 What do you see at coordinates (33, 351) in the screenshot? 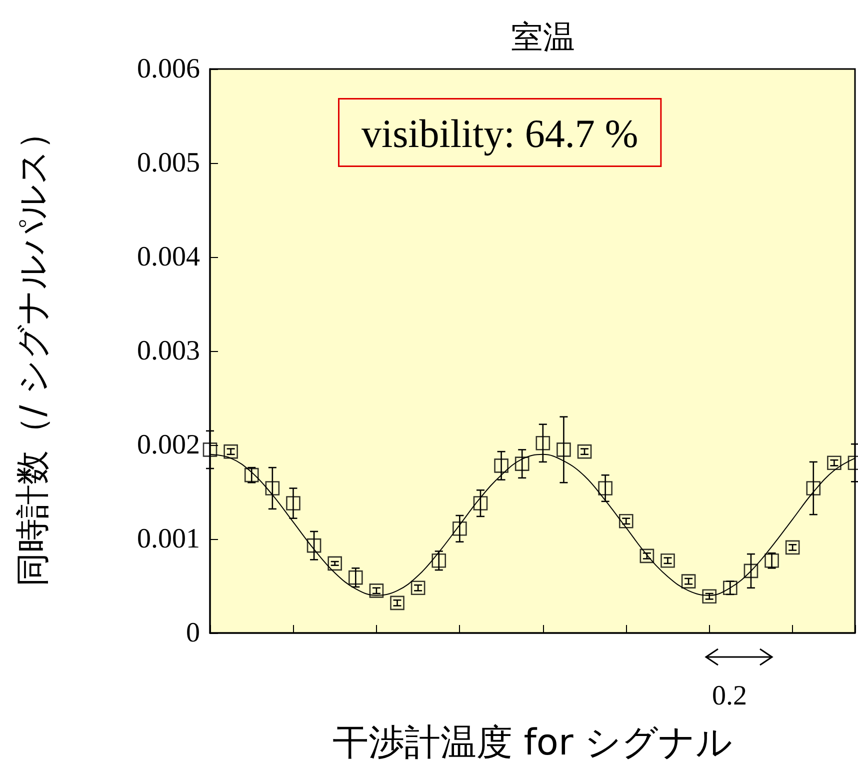
I see `y-axis-title: 同時計数（/ シグナルパルス）` at bounding box center [33, 351].